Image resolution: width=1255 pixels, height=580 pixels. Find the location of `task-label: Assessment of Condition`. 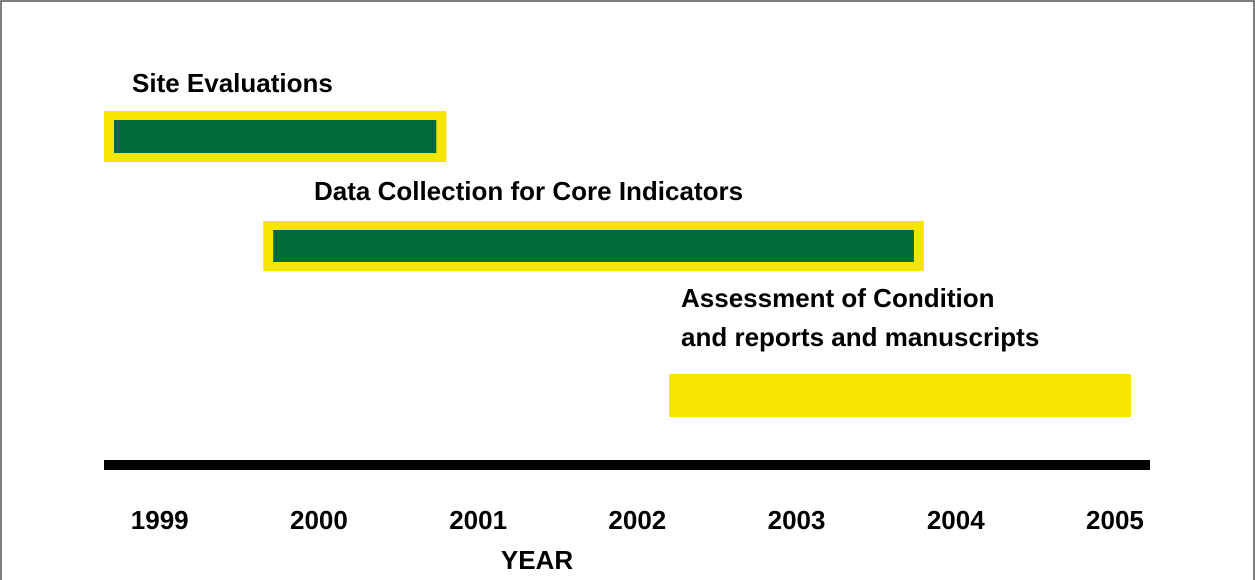

task-label: Assessment of Condition is located at coordinates (837, 298).